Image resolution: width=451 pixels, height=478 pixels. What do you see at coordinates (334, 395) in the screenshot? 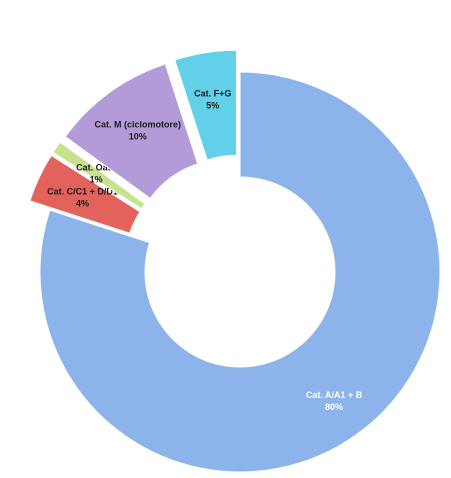
I see `slice-label: Cat. A/A1 + B` at bounding box center [334, 395].